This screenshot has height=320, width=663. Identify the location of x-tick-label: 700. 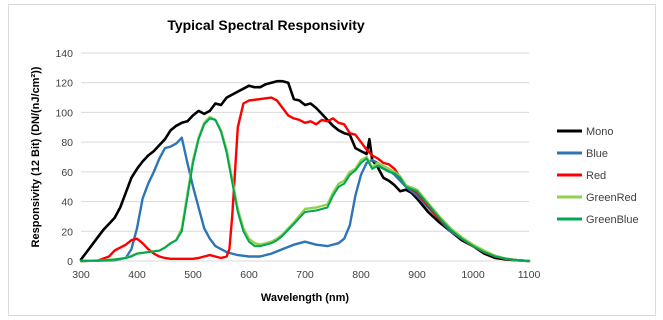
(305, 275).